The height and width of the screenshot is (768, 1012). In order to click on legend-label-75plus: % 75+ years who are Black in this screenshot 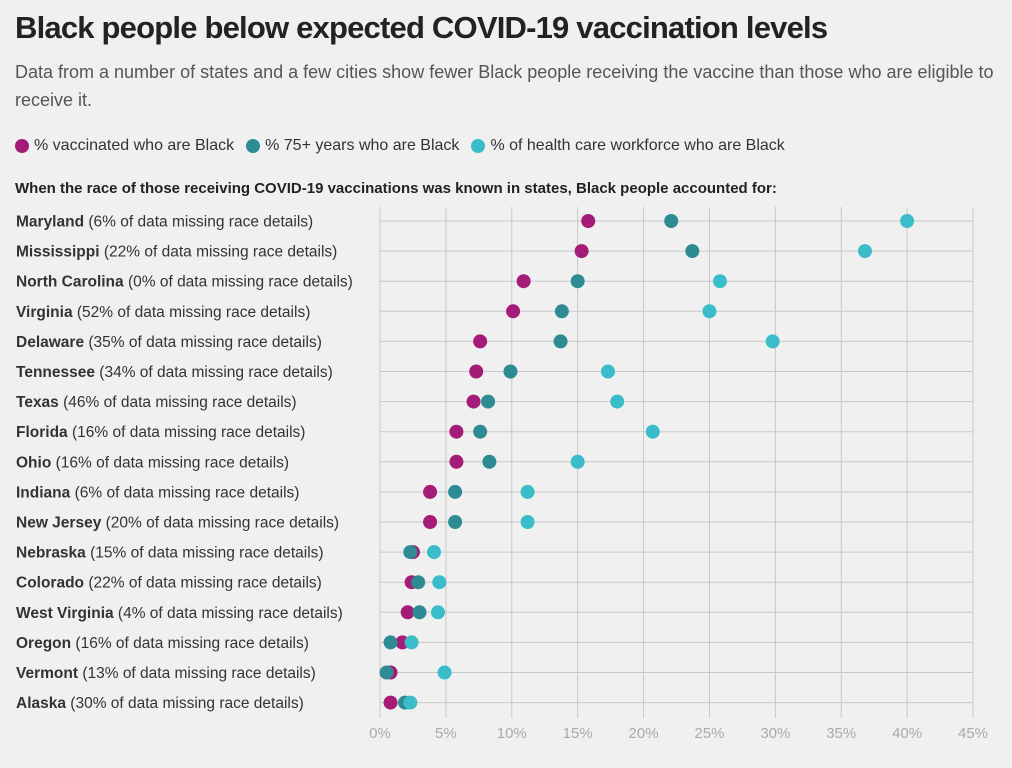, I will do `click(362, 145)`.